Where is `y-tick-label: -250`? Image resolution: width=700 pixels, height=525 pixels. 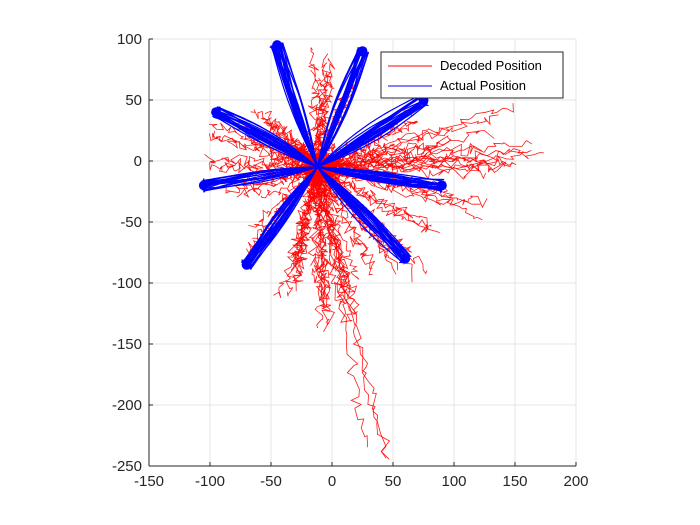
y-tick-label: -250 is located at coordinates (127, 466).